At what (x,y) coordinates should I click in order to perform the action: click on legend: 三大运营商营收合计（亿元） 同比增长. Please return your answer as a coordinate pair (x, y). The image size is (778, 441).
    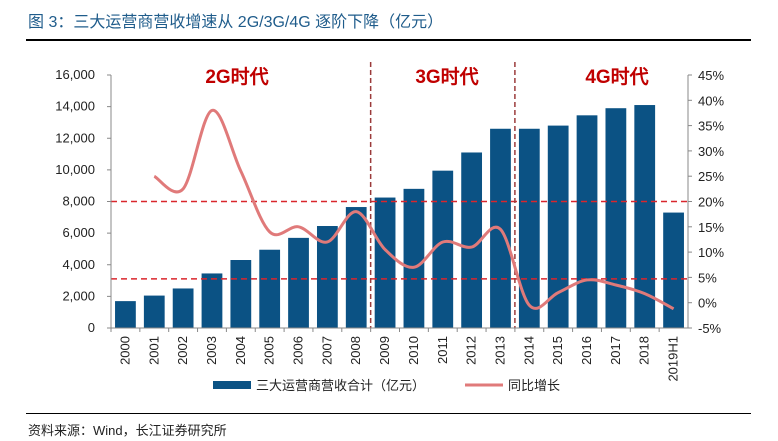
    Looking at the image, I should click on (386, 385).